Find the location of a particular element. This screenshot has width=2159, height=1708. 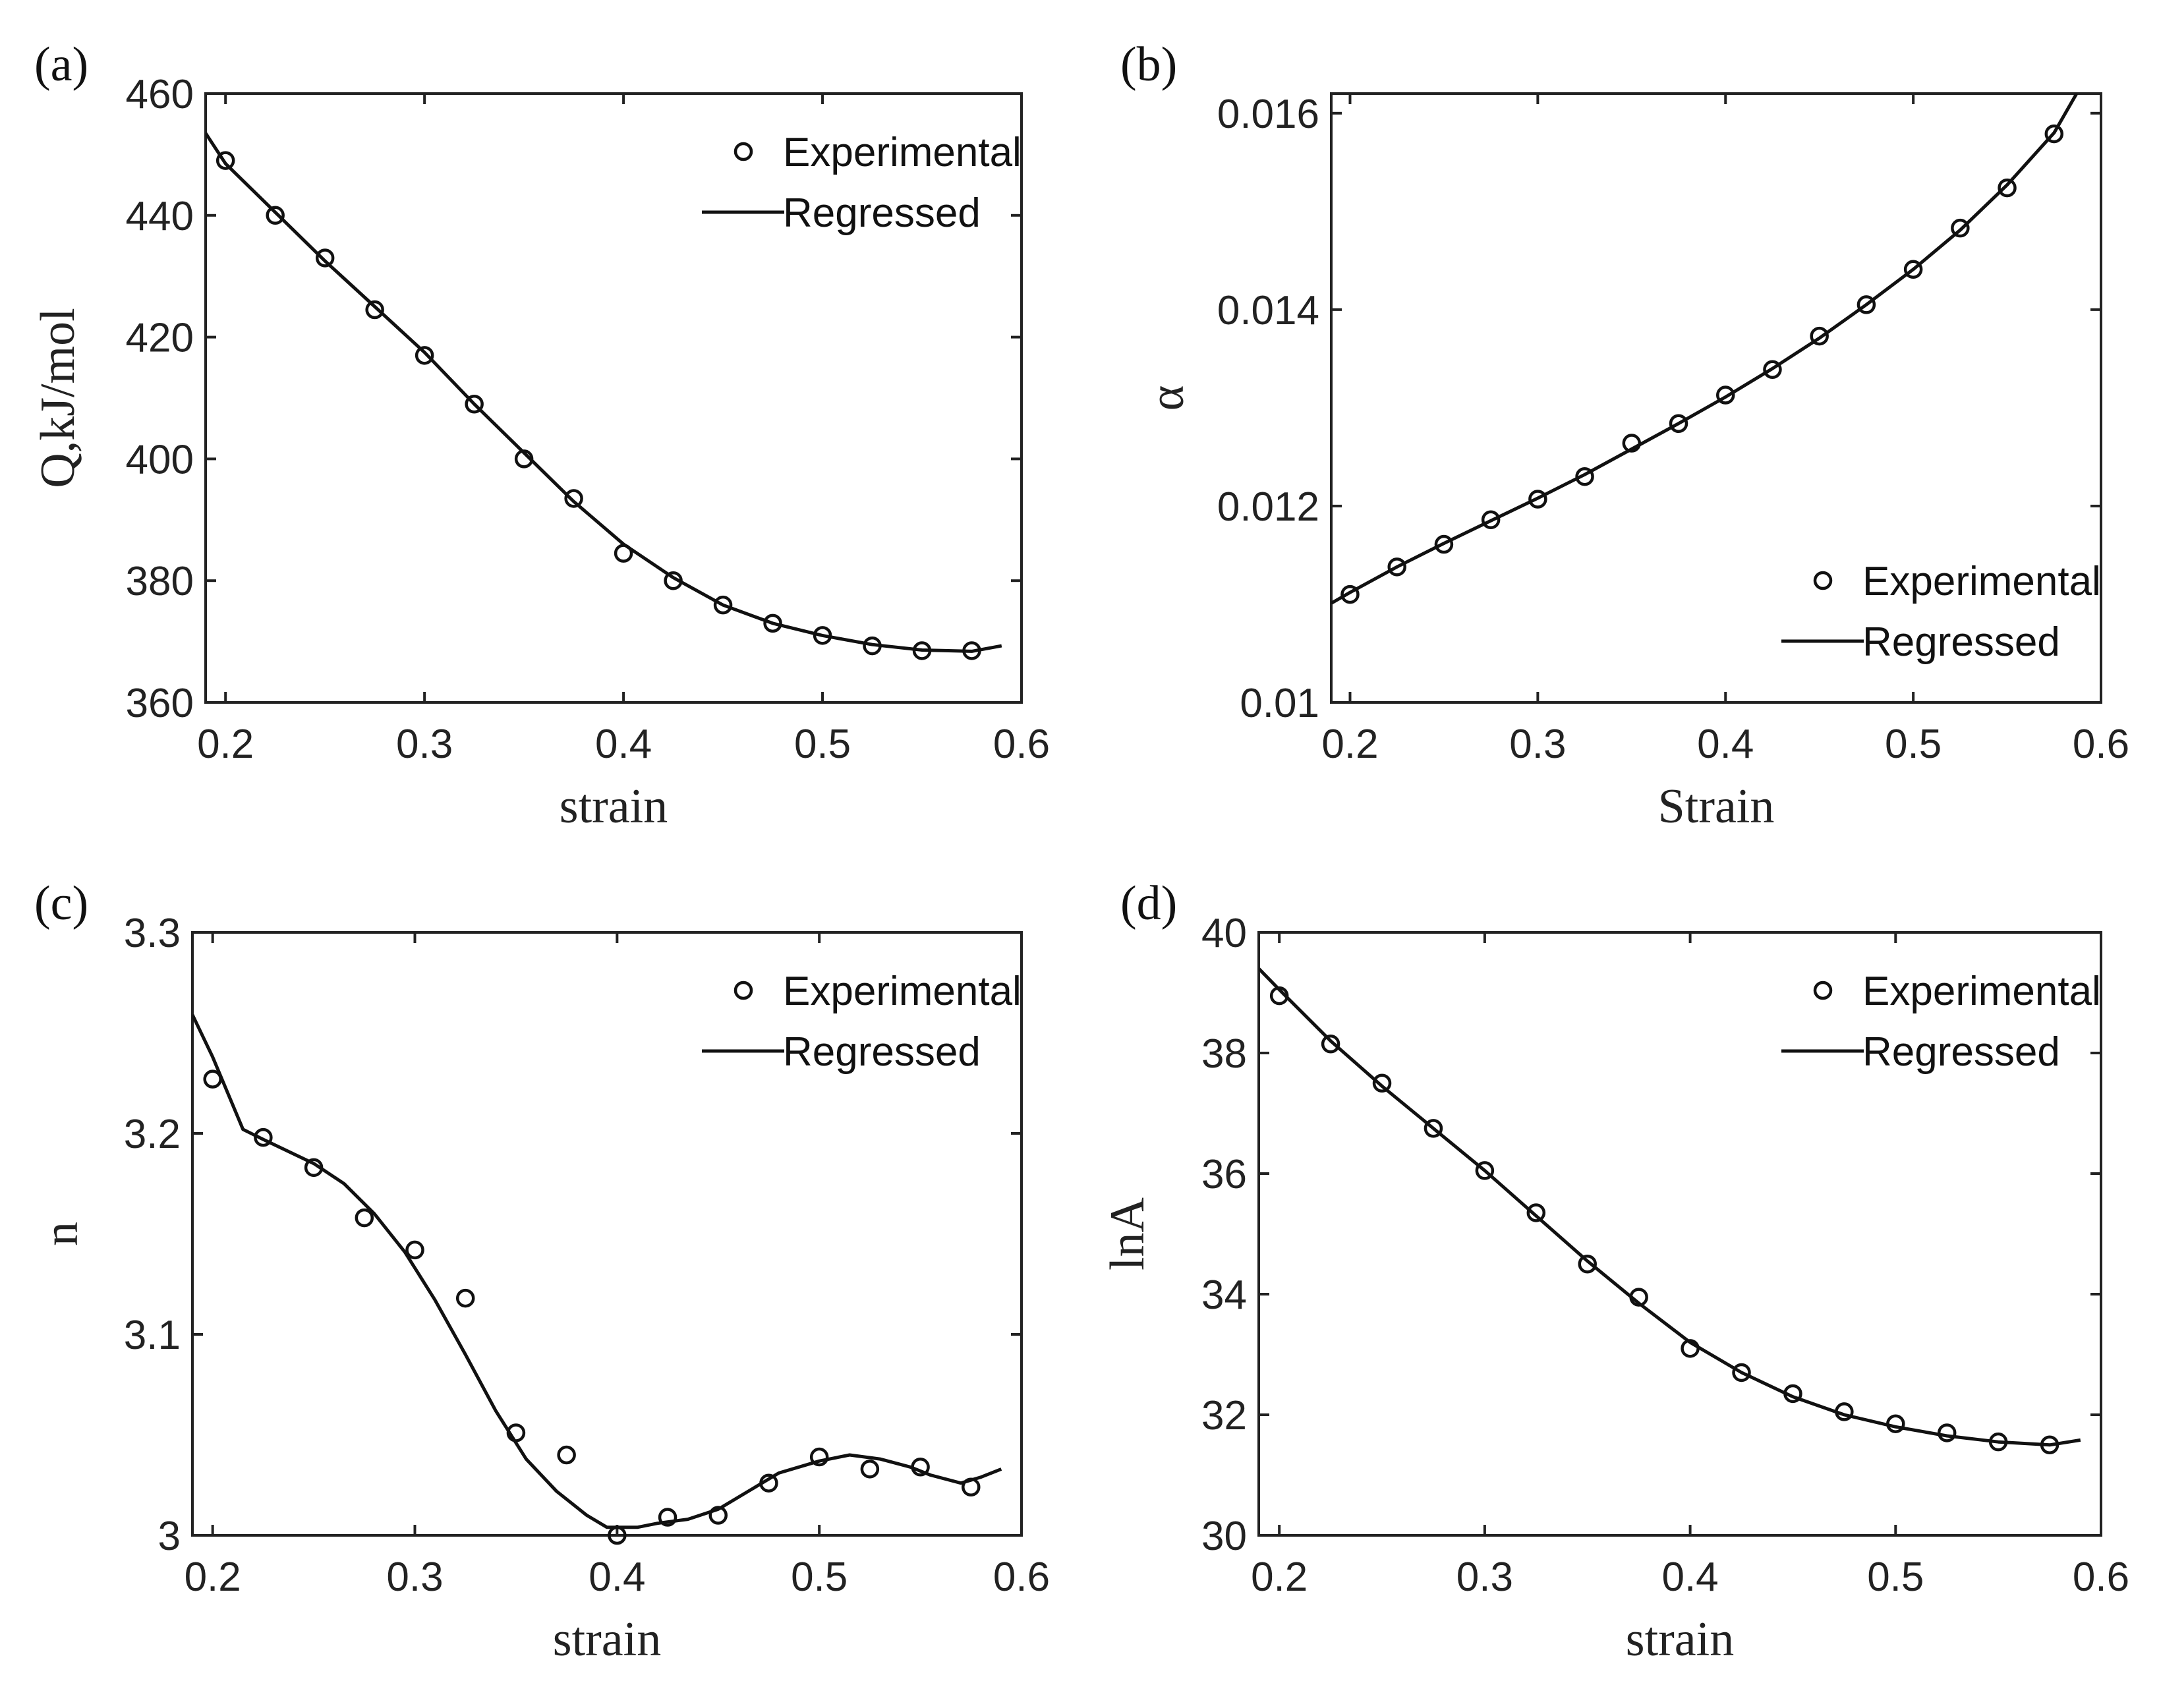

y-axis-label: Q,kJ/mol is located at coordinates (58, 398).